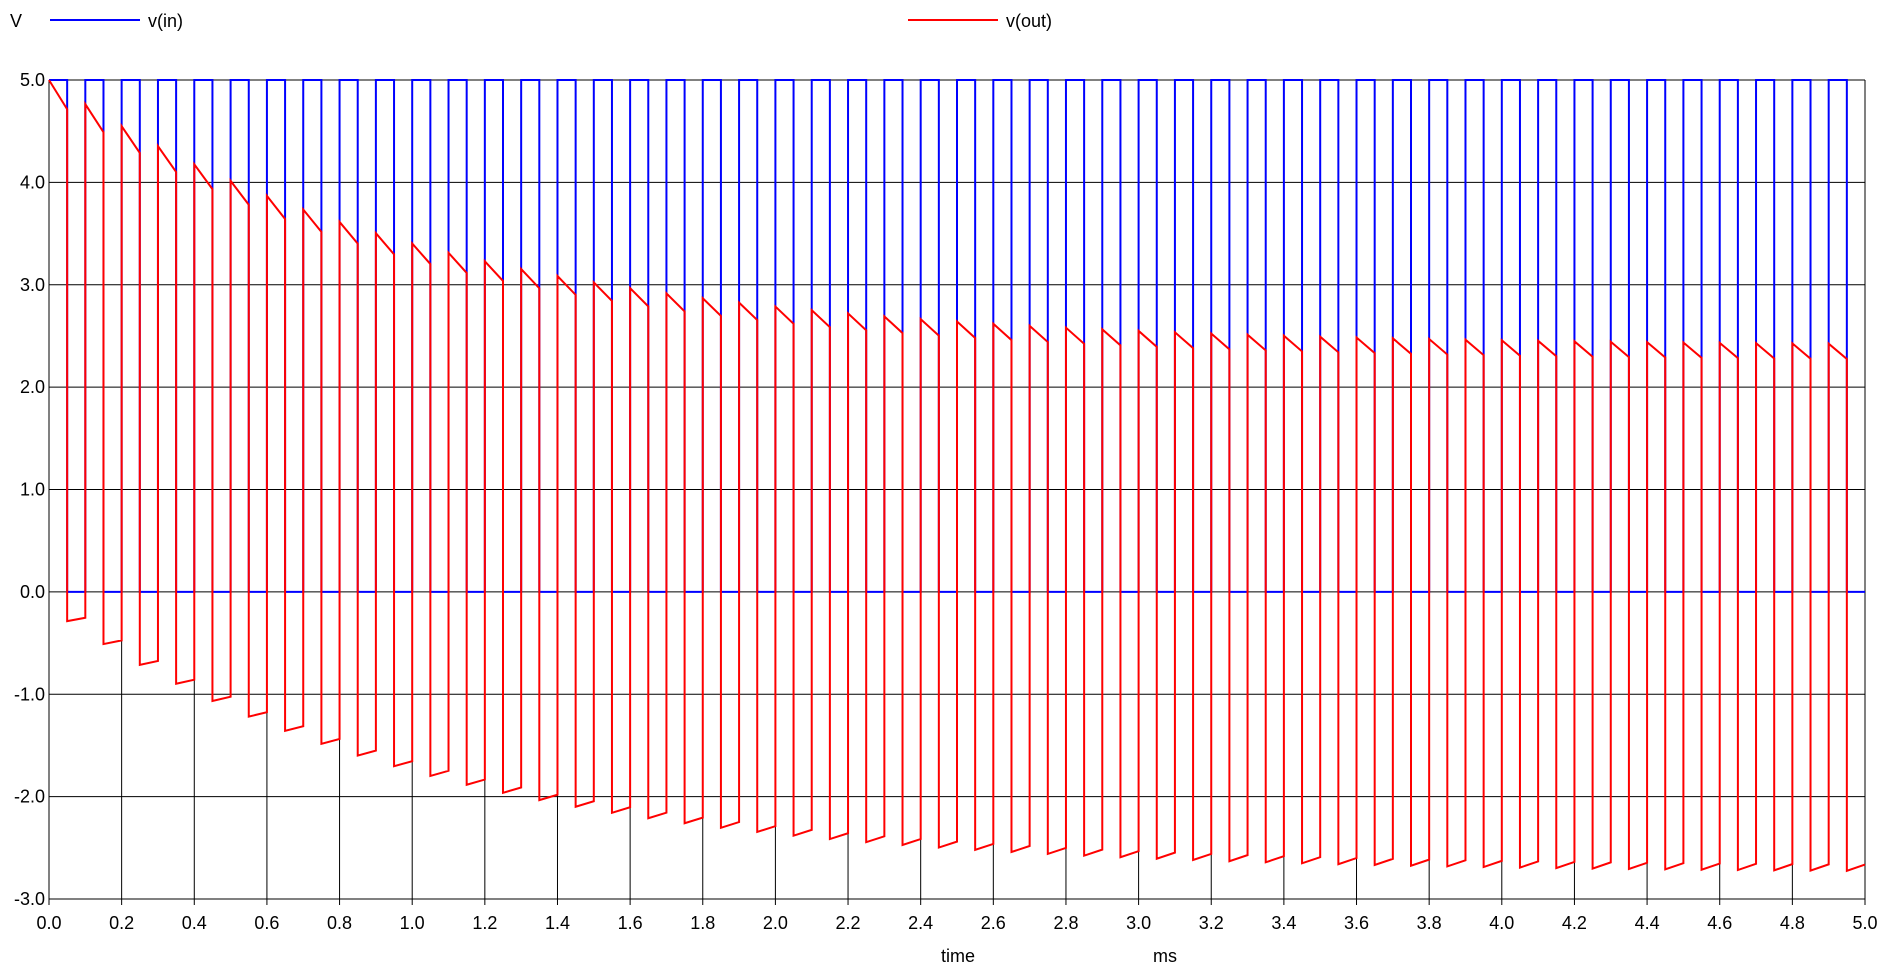 The image size is (1887, 967). What do you see at coordinates (1283, 923) in the screenshot?
I see `x-tick-label: 3.4` at bounding box center [1283, 923].